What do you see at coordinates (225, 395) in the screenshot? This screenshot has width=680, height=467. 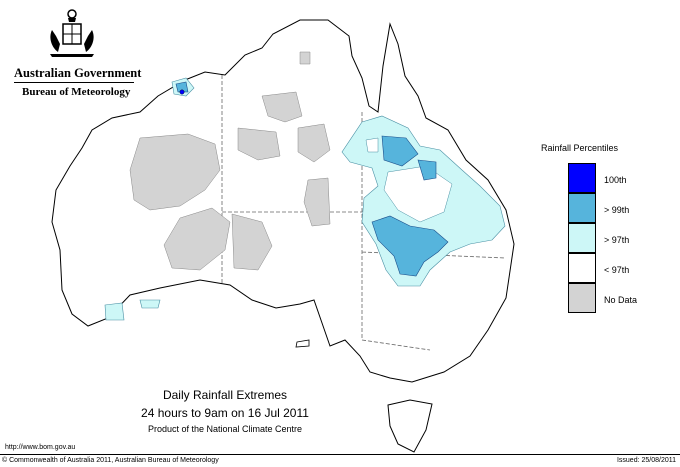 I see `map-title: Daily Rainfall Extremes` at bounding box center [225, 395].